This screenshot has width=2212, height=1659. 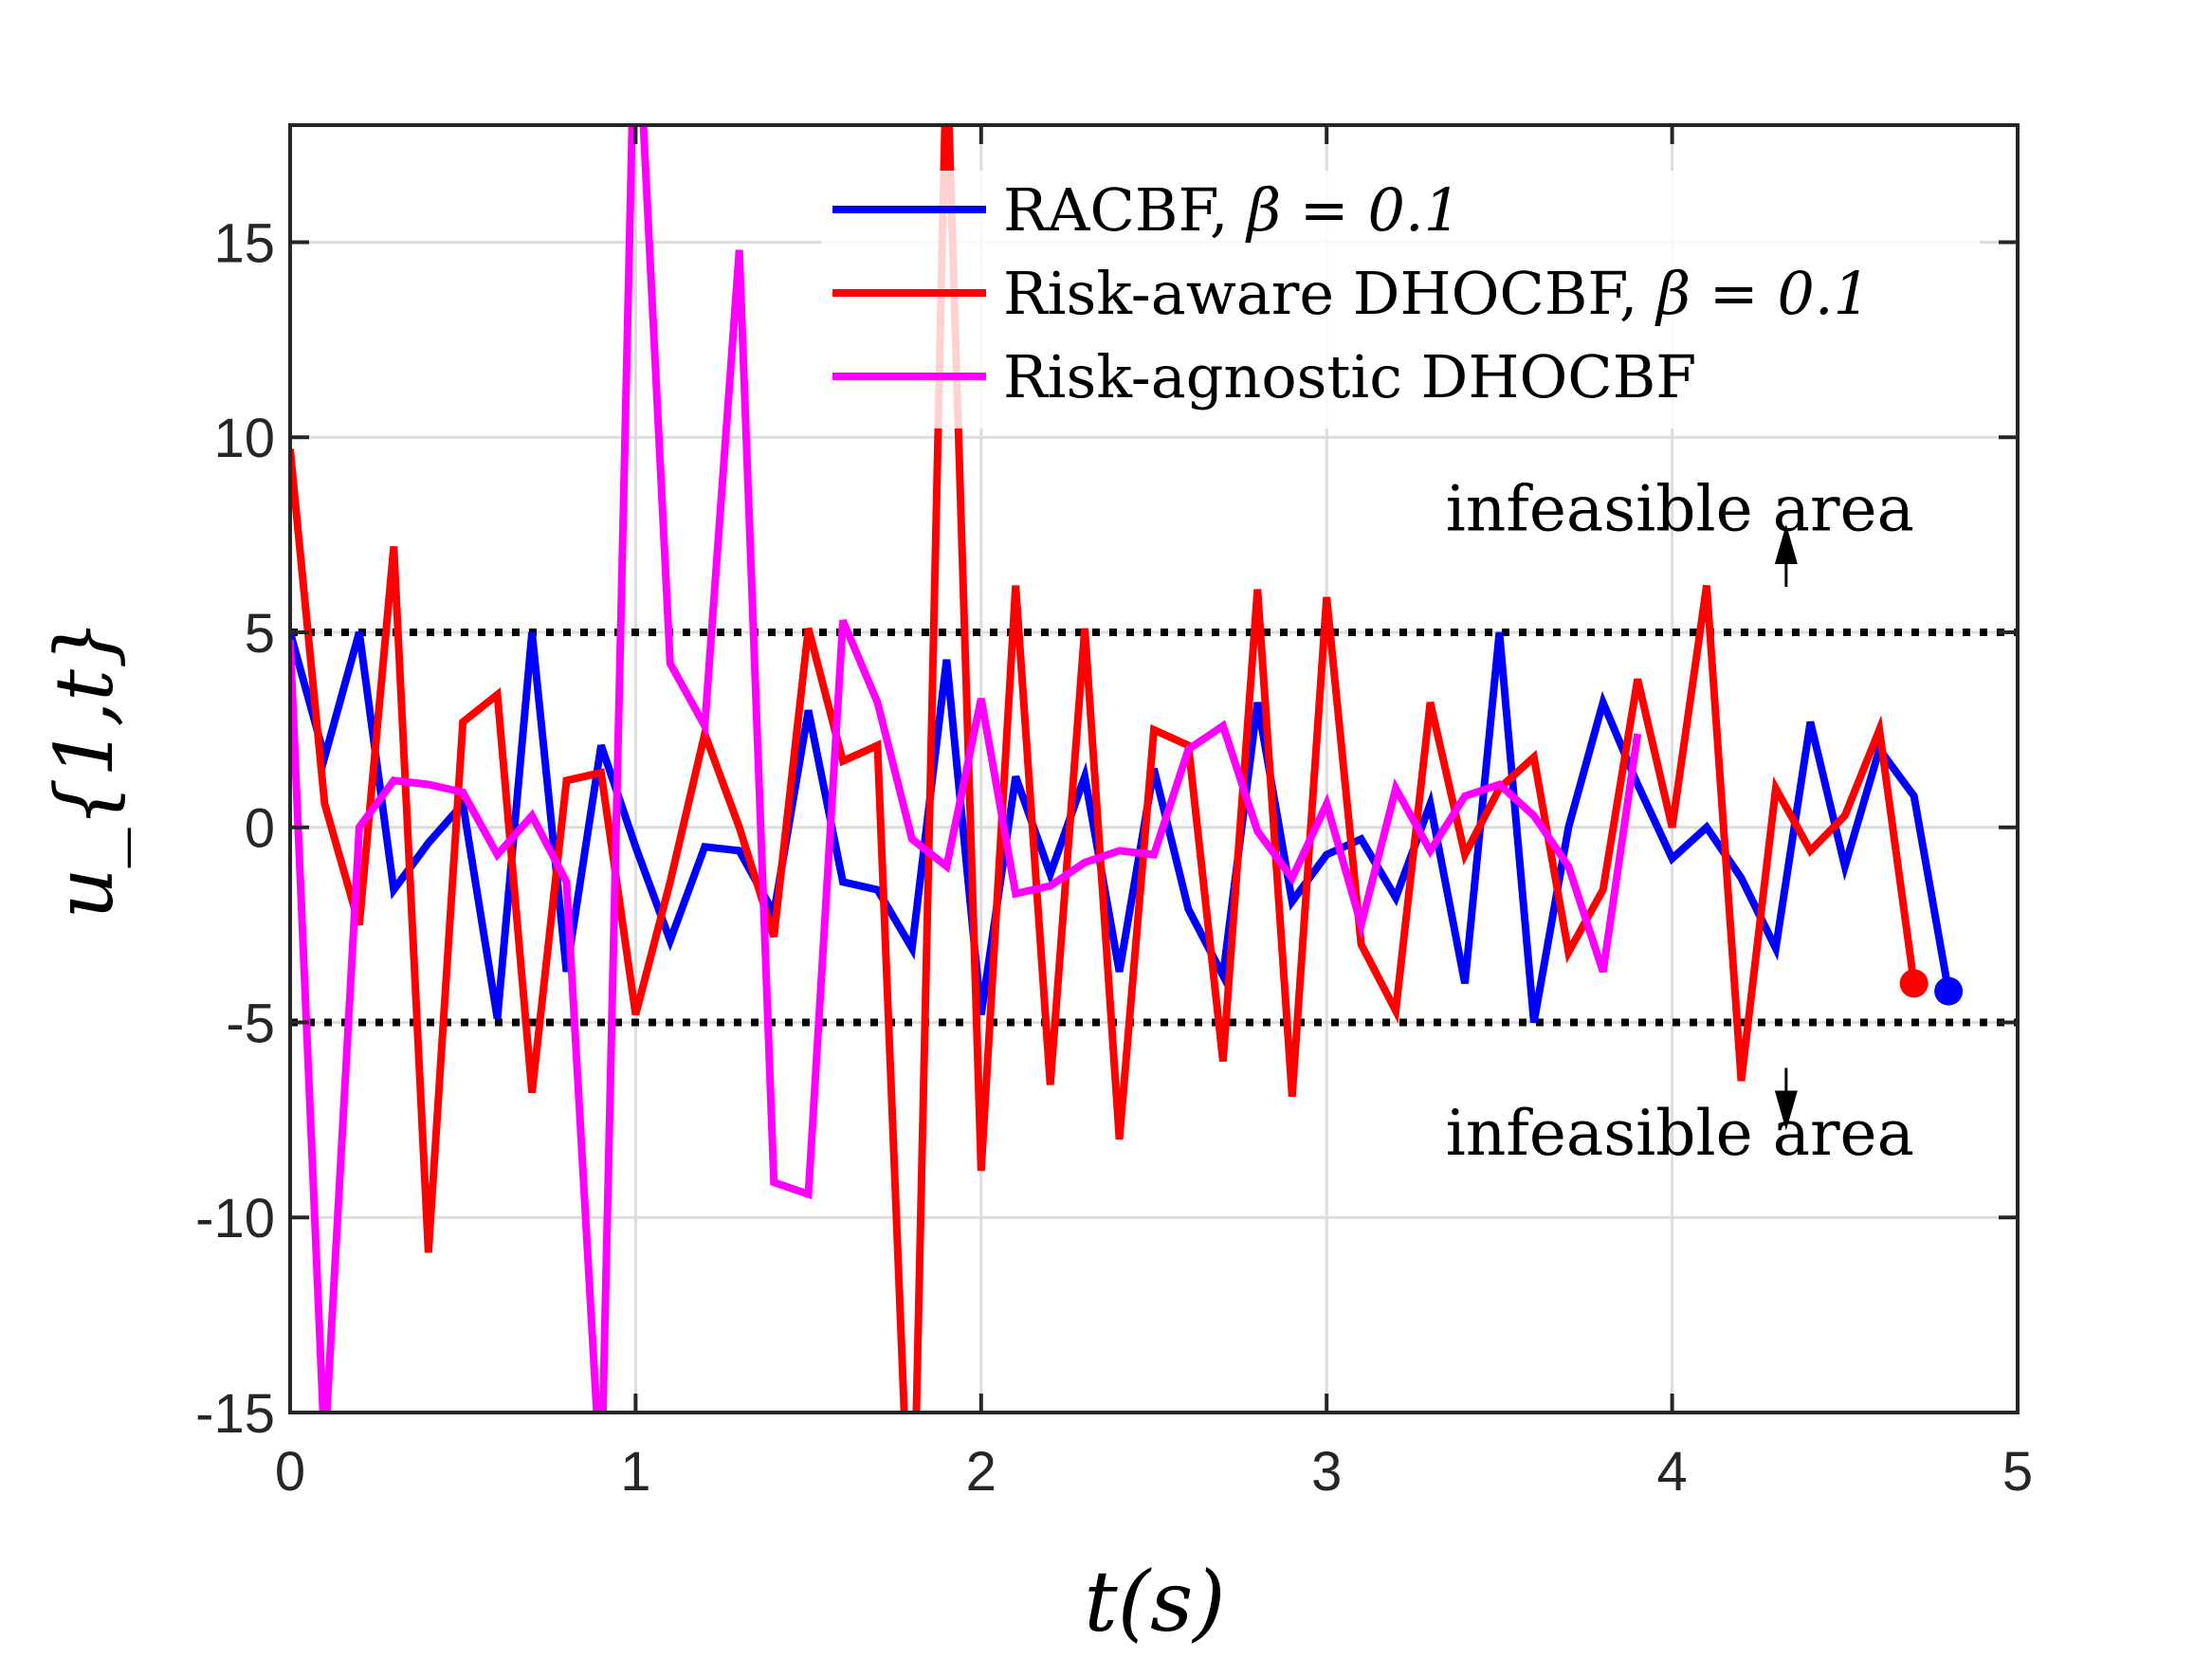 What do you see at coordinates (1680, 820) in the screenshot?
I see `annotations: infeasible area infeasible area` at bounding box center [1680, 820].